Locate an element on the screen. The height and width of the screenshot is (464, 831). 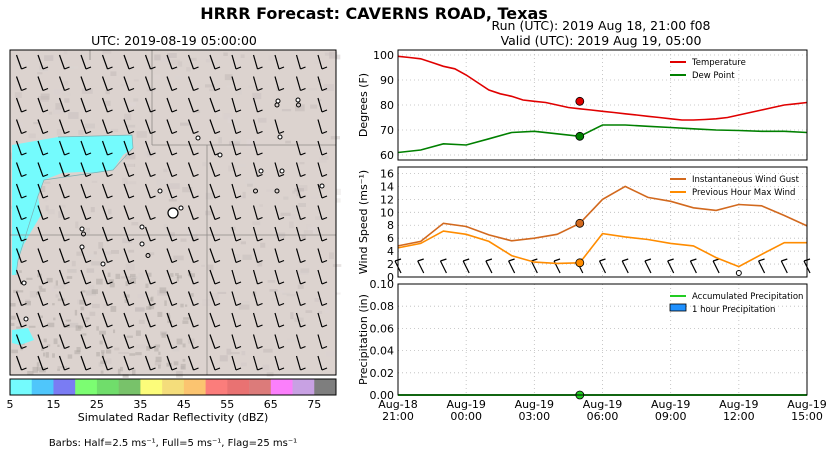
valid-time-marker is located at coordinates (580, 136).